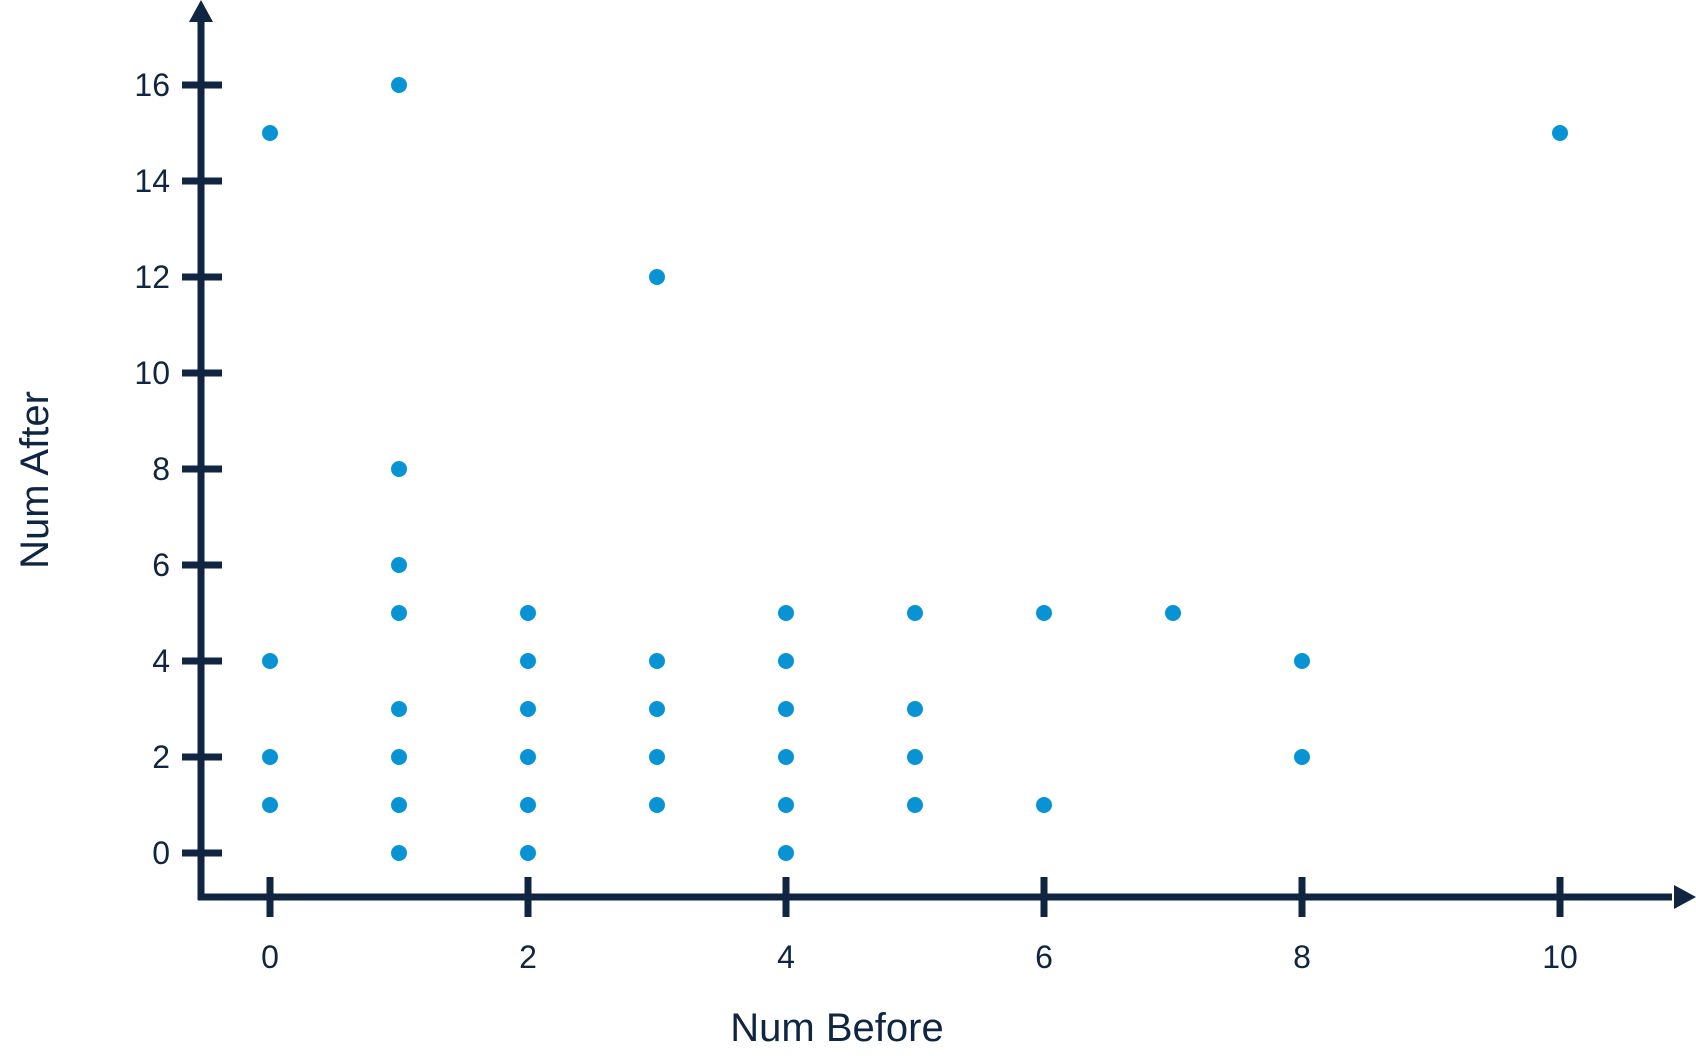 This screenshot has width=1696, height=1056. What do you see at coordinates (1560, 957) in the screenshot?
I see `x-tick-label: 10` at bounding box center [1560, 957].